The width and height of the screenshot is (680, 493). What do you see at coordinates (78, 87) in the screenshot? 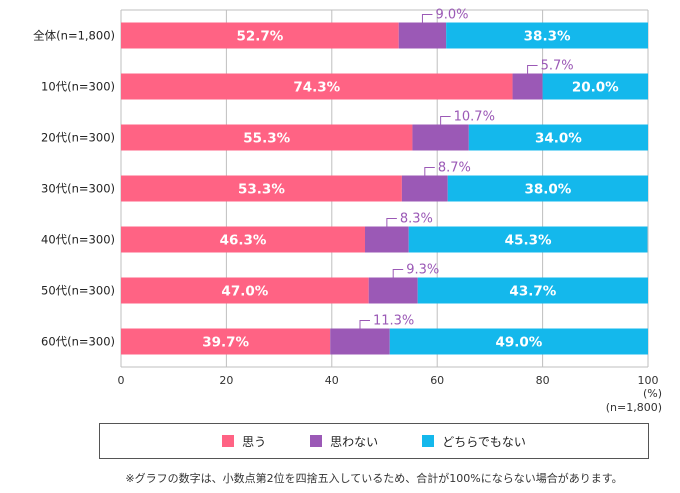
I see `category-label-1: 10代(n=300)` at bounding box center [78, 87].